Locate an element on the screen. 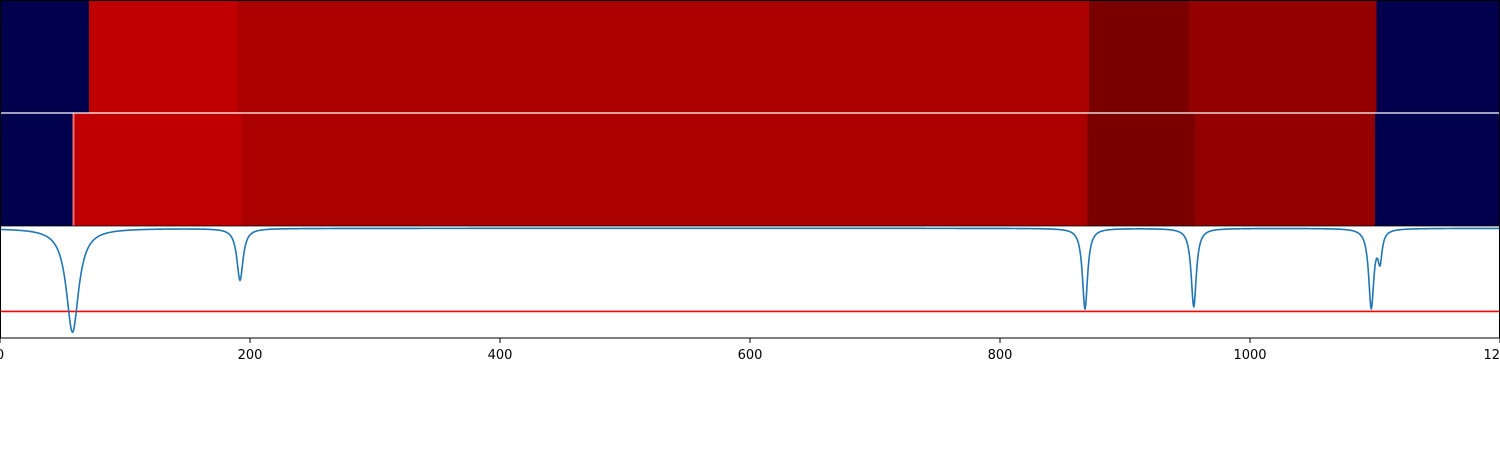 The image size is (1500, 450). x-tick-label: 1200 is located at coordinates (1491, 355).